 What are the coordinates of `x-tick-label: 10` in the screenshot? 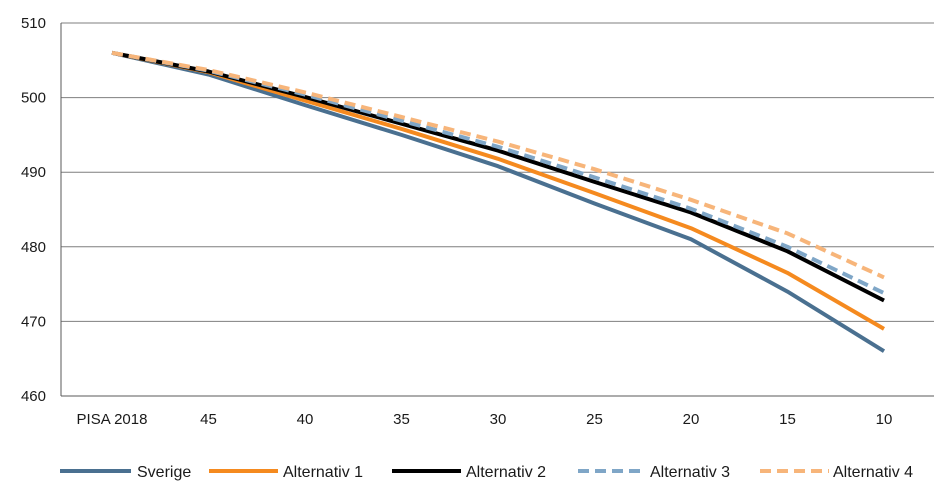 It's located at (884, 419).